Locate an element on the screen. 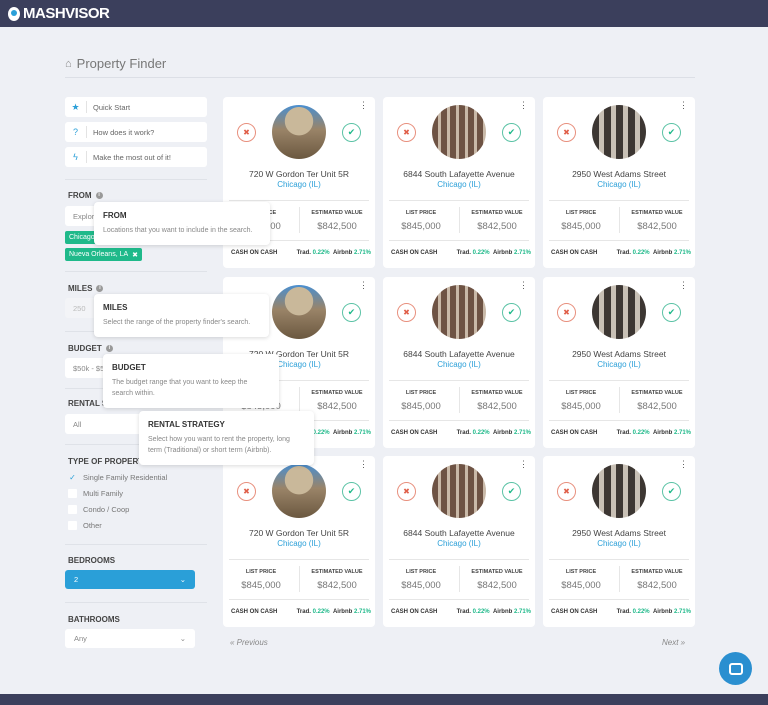 The height and width of the screenshot is (705, 768). placeholder: Explore is located at coordinates (86, 216).